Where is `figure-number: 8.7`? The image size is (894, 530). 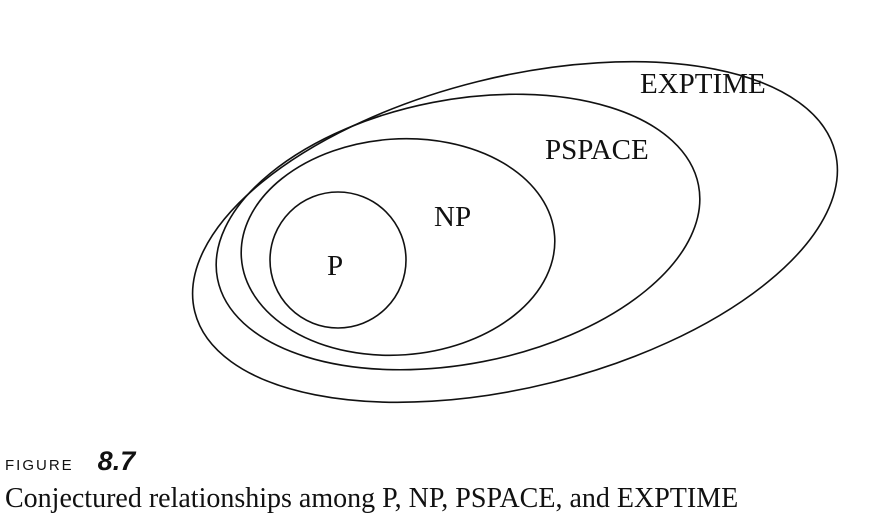
figure-number: 8.7 is located at coordinates (116, 461).